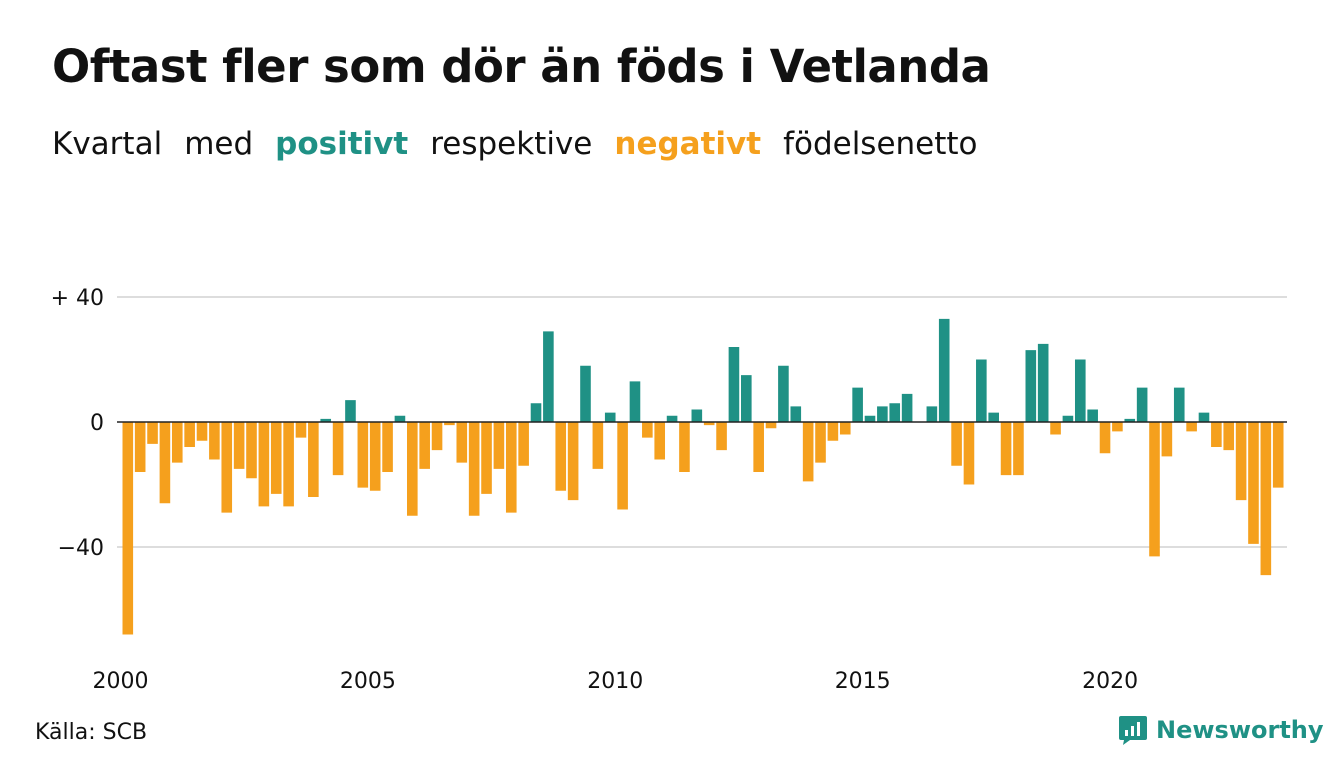 The image size is (1340, 780). What do you see at coordinates (77, 423) in the screenshot?
I see `y-axis-ticks: + 40 0 −40` at bounding box center [77, 423].